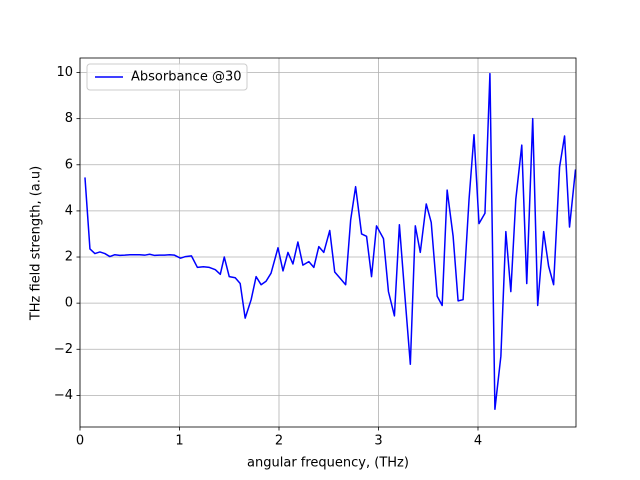 This screenshot has height=480, width=640. I want to click on y-tick-label: 8, so click(69, 118).